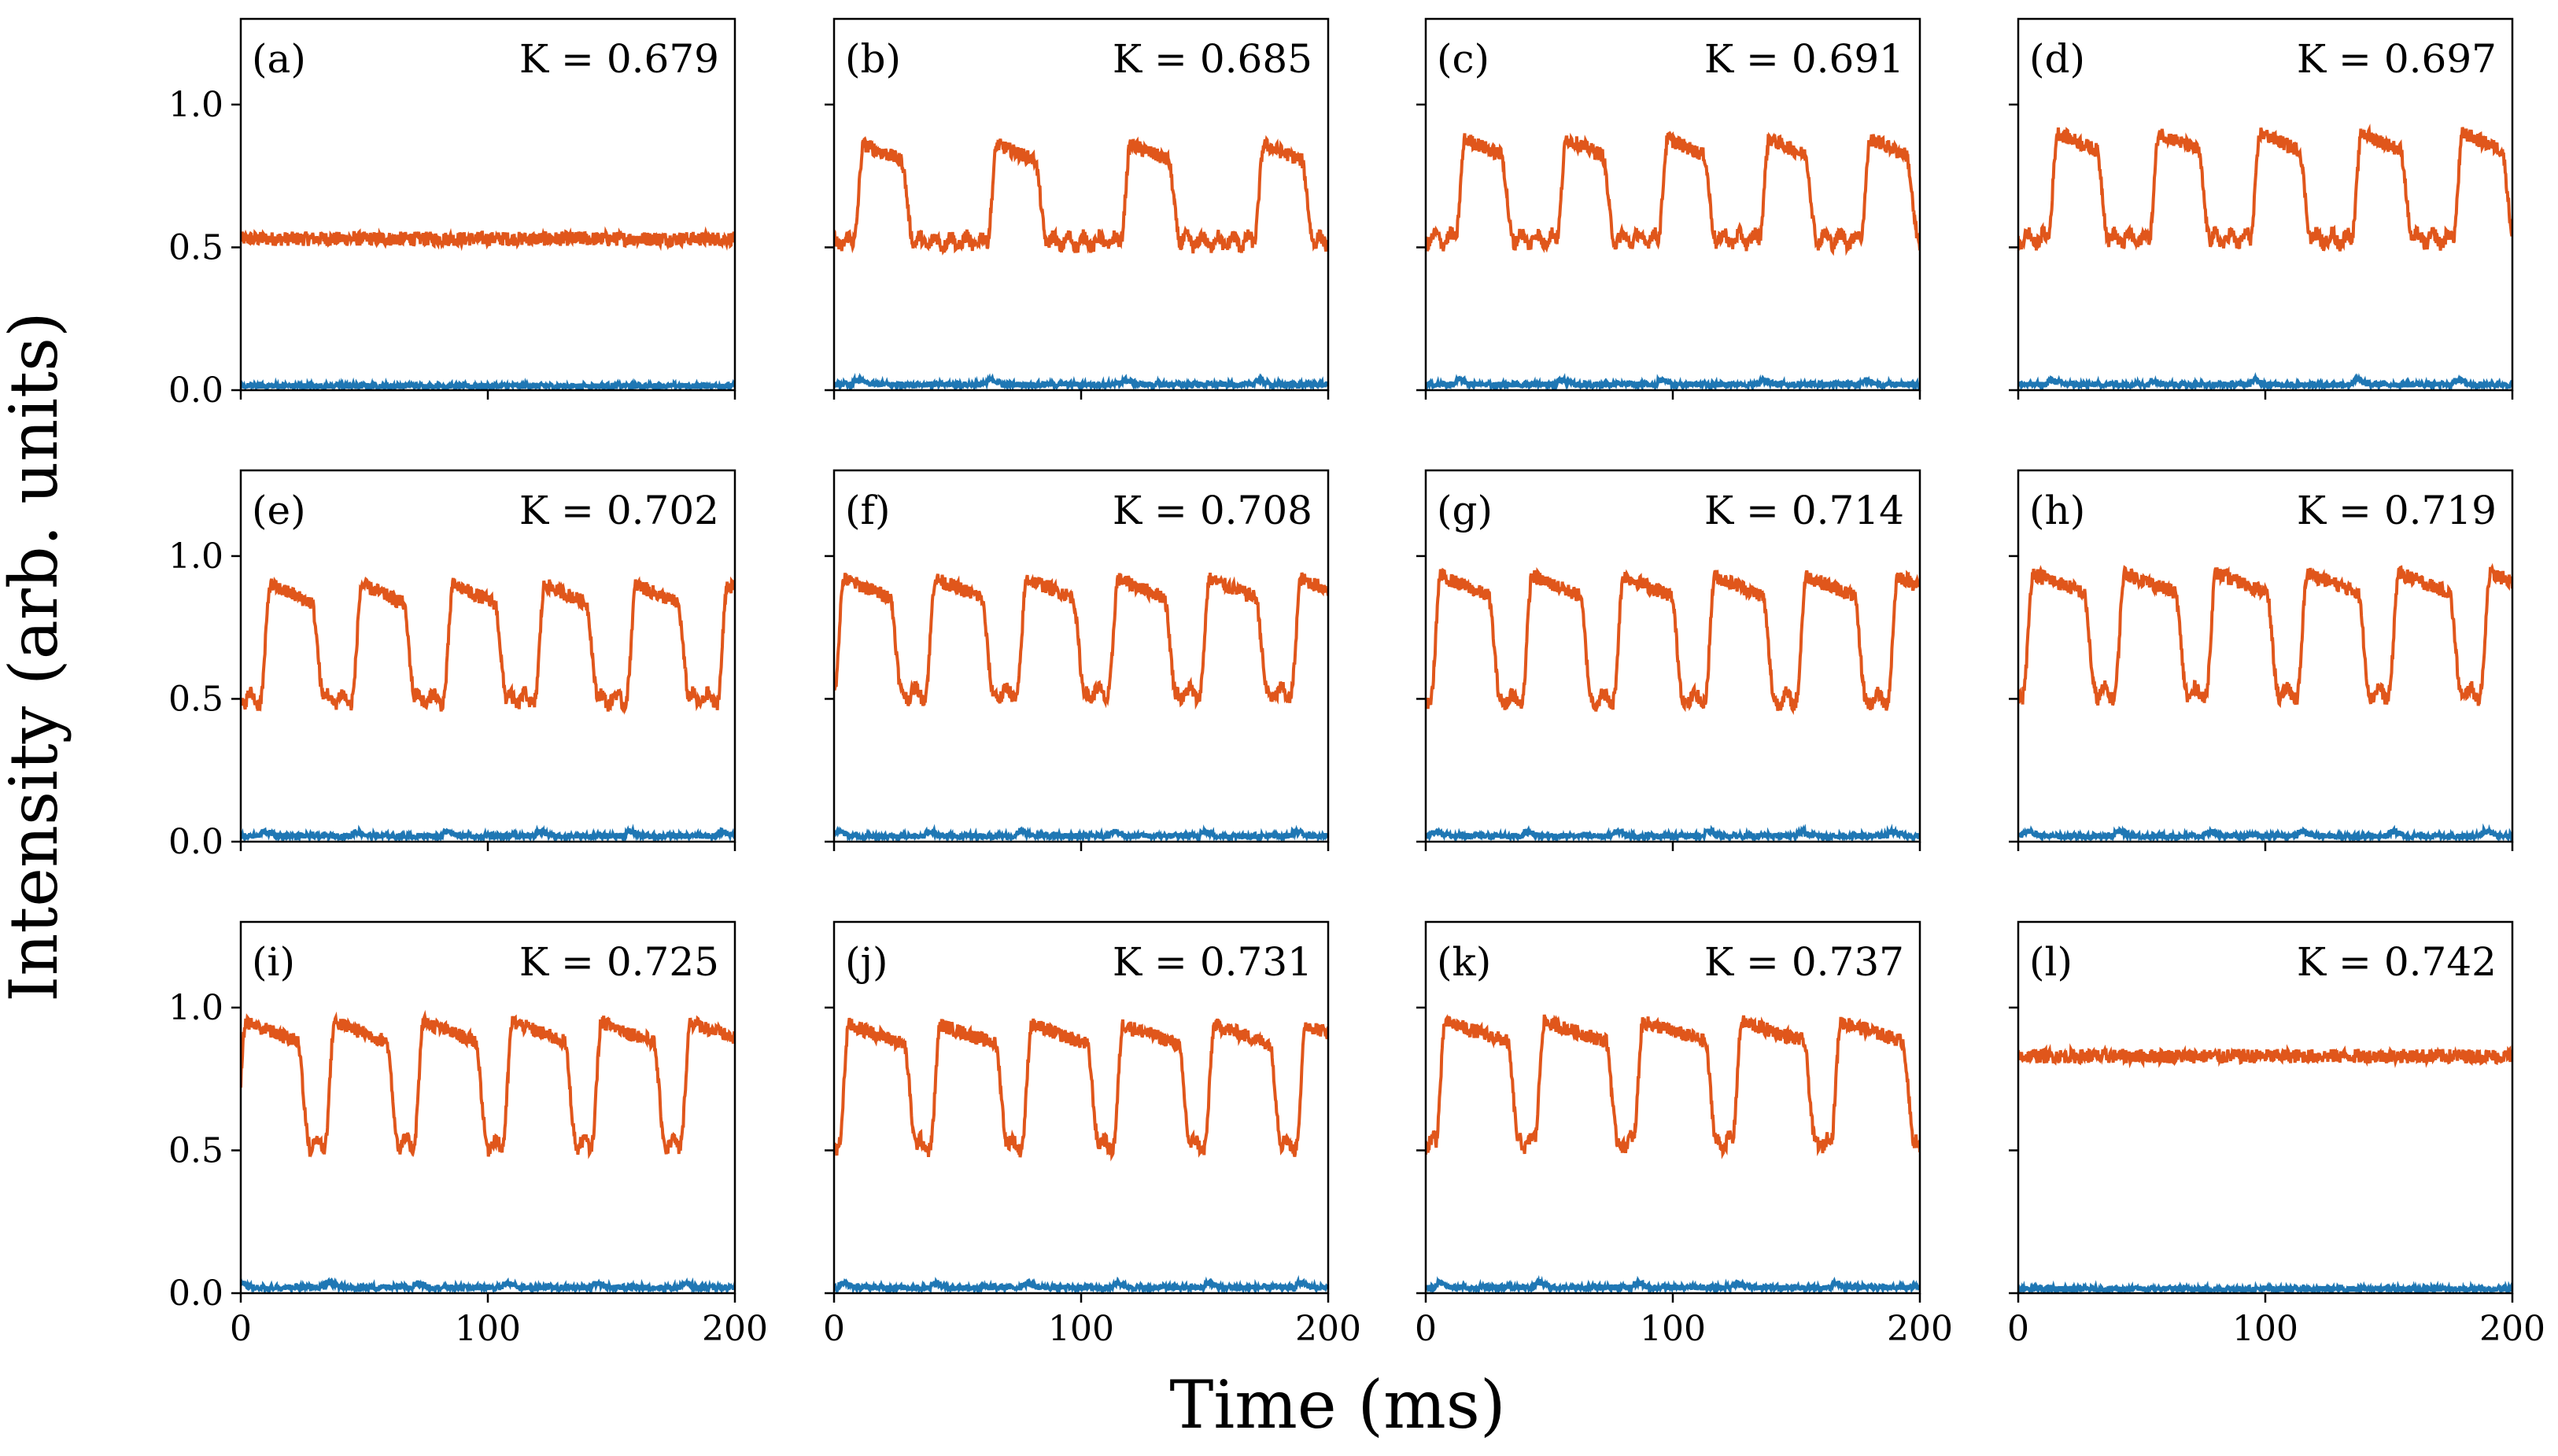  What do you see at coordinates (868, 510) in the screenshot?
I see `panel-label: (f)` at bounding box center [868, 510].